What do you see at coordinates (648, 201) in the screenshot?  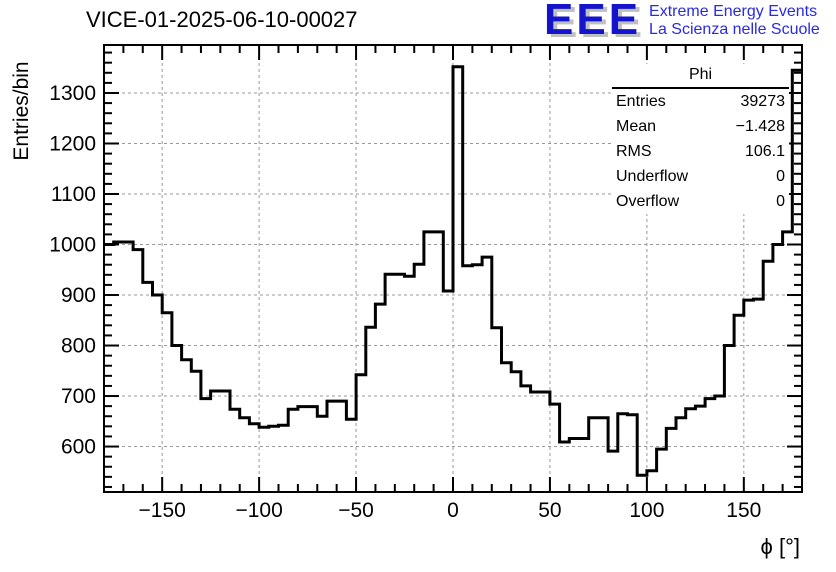 I see `stats-row-label: Overflow` at bounding box center [648, 201].